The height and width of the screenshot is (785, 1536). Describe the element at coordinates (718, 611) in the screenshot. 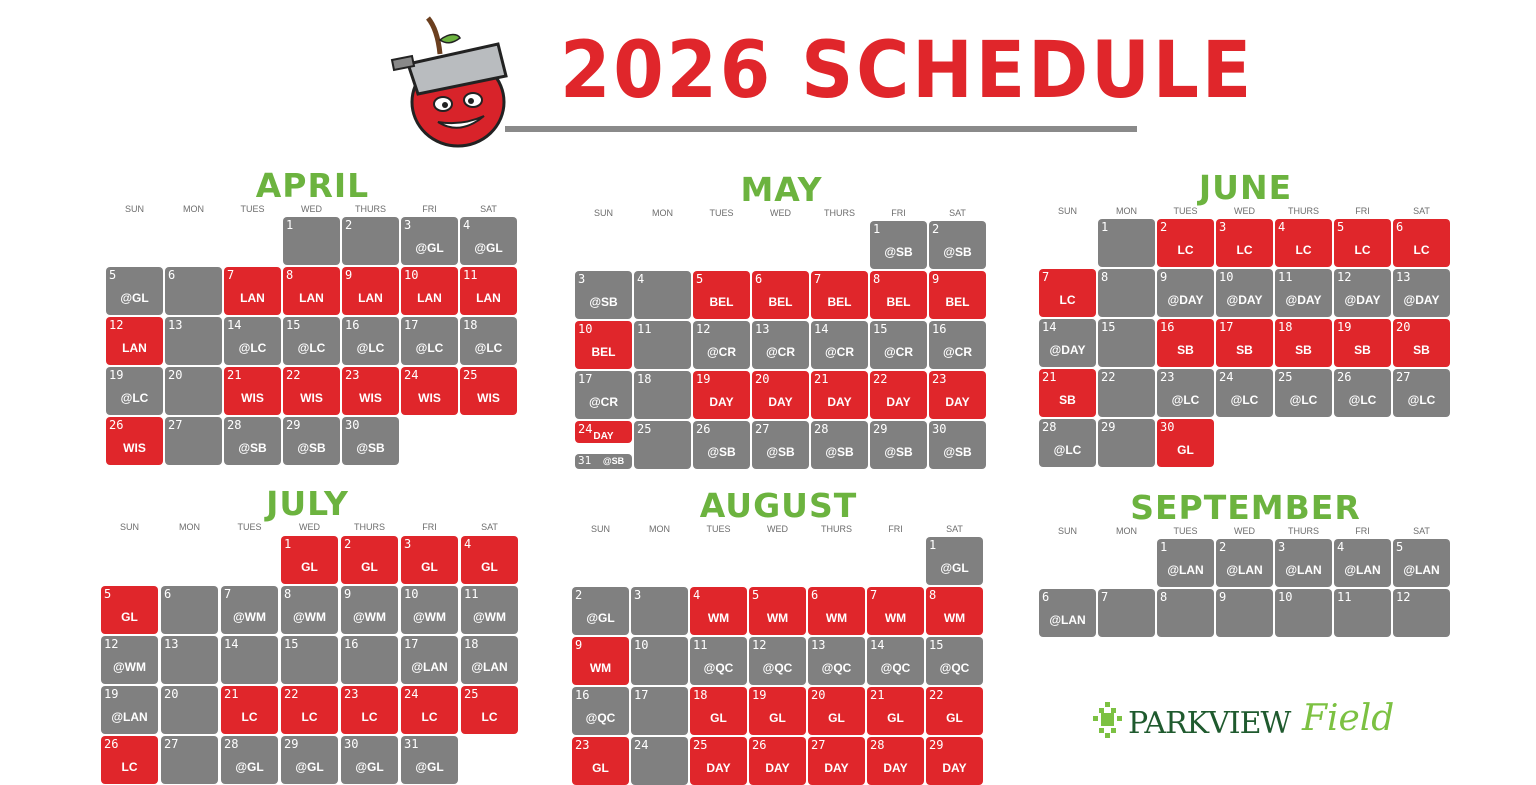

I see `day-cell: 4 WM` at that location.